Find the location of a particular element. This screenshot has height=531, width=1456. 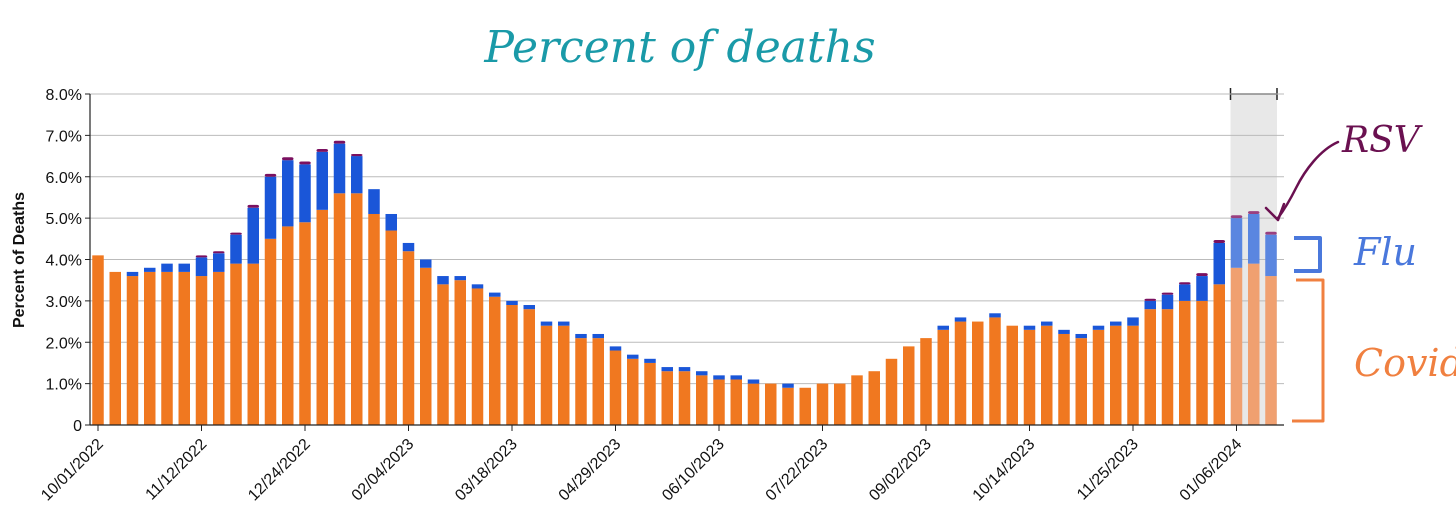

x-tick-label: 01/06/2024 is located at coordinates (1211, 470).